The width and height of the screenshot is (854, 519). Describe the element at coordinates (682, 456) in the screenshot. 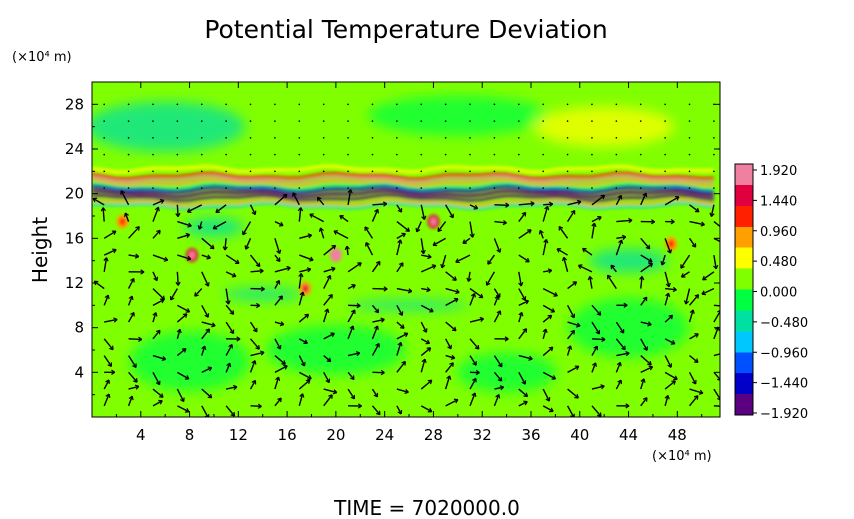

I see `x-unit-label: (×10⁴ m)` at that location.